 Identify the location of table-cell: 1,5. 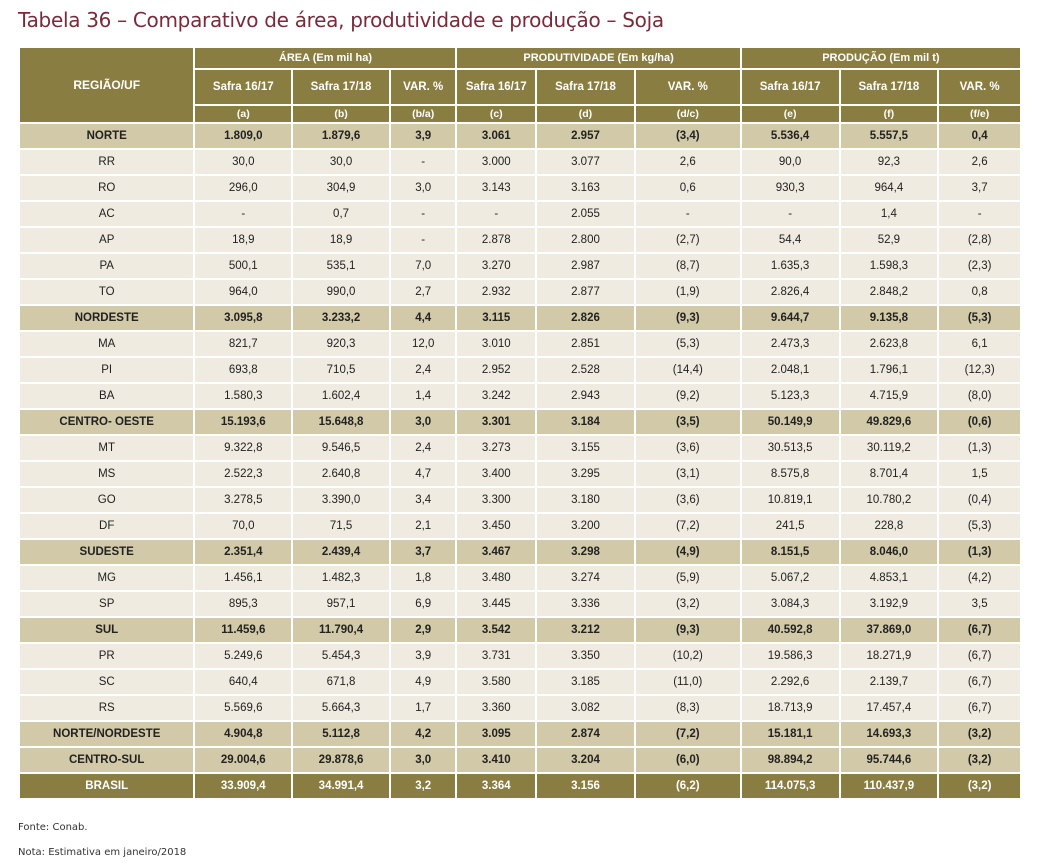
(979, 474).